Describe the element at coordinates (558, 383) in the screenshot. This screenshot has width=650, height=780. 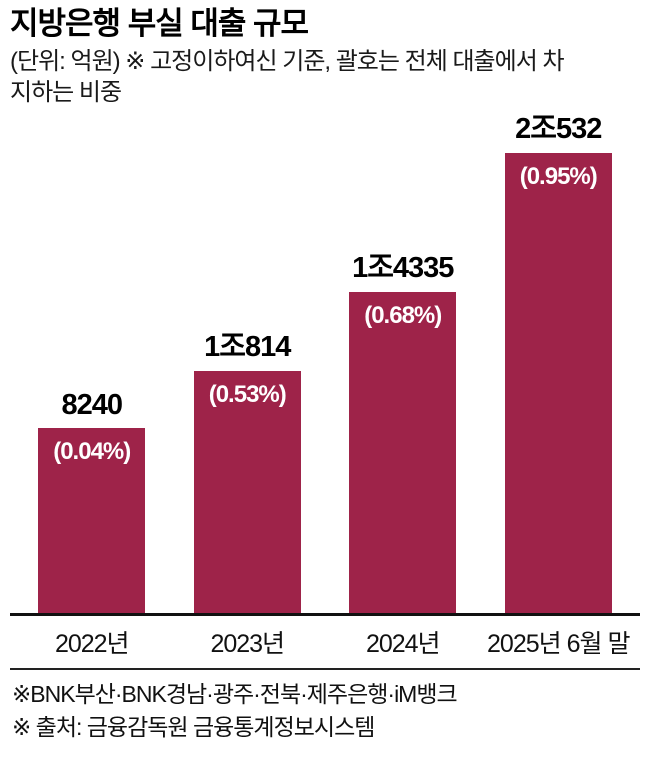
I see `bar: (0.95%)` at that location.